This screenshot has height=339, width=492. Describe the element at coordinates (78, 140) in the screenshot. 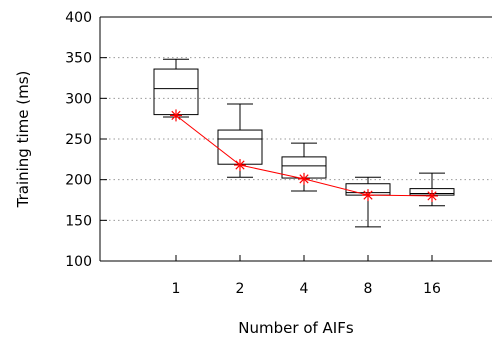

I see `y-tick-label-250: 250` at that location.